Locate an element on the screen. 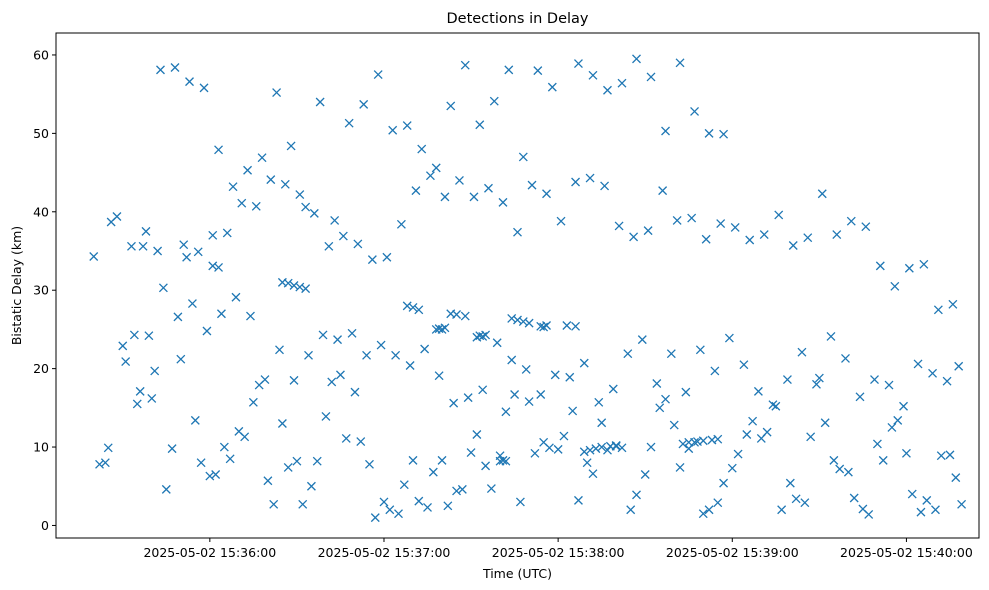 The height and width of the screenshot is (590, 989). x-tick-label: 2025-05-02 15:38:00 is located at coordinates (558, 552).